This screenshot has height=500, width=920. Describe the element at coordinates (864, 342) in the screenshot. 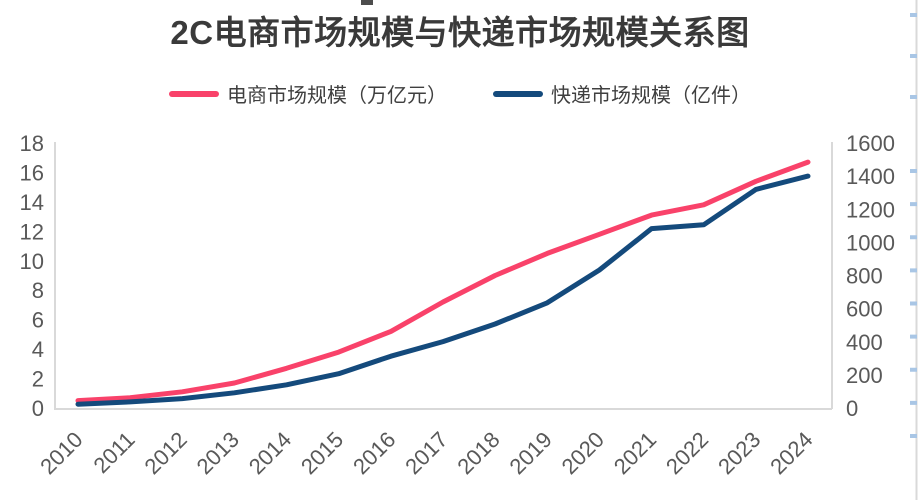

I see `y-right-tick-label: 400` at that location.